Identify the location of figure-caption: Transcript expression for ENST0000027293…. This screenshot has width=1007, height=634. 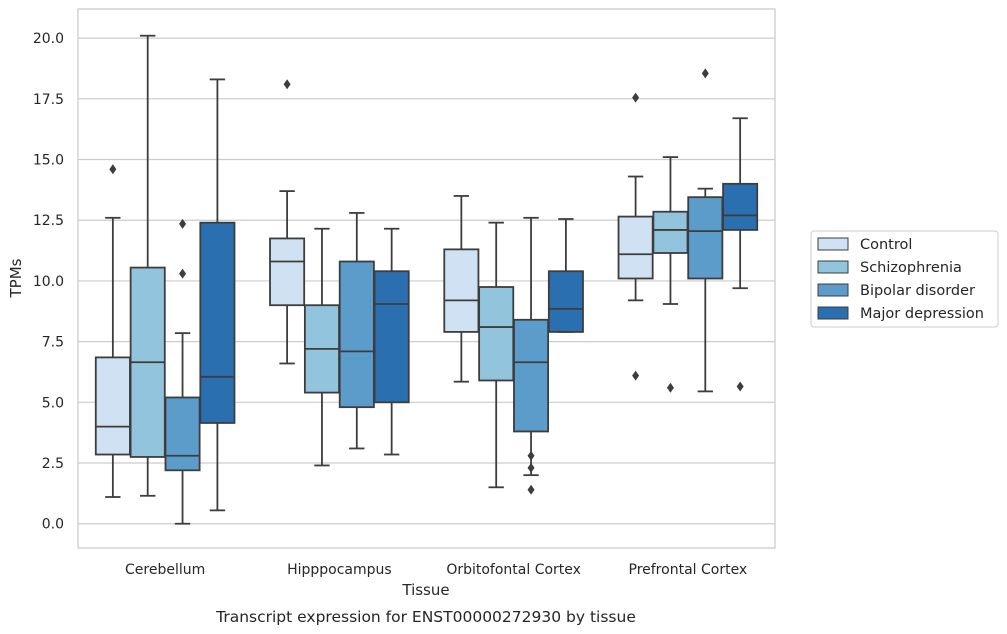
(425, 617).